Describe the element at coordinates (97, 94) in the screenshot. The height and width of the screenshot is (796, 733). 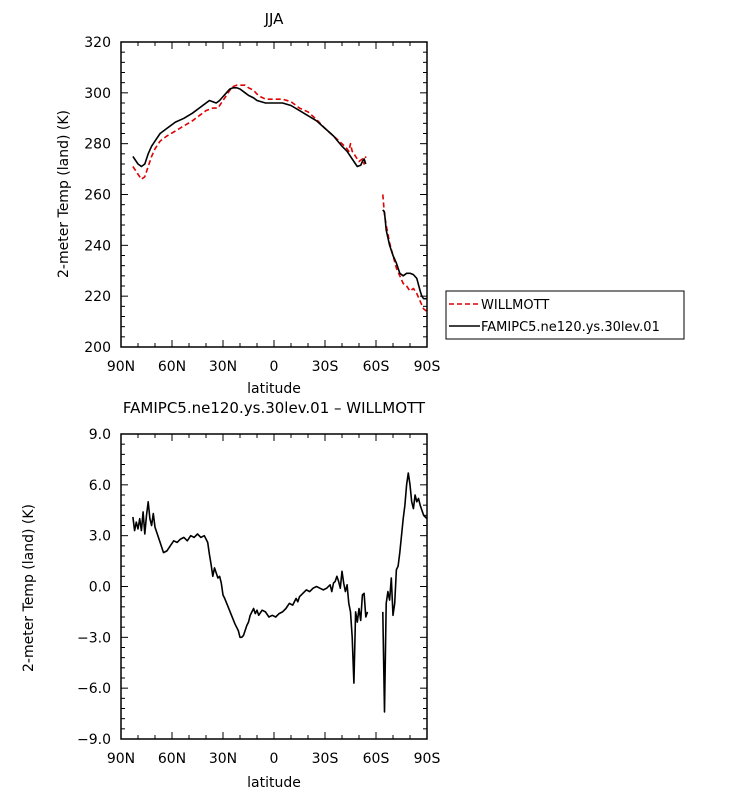
I see `y-tick-label: 300` at that location.